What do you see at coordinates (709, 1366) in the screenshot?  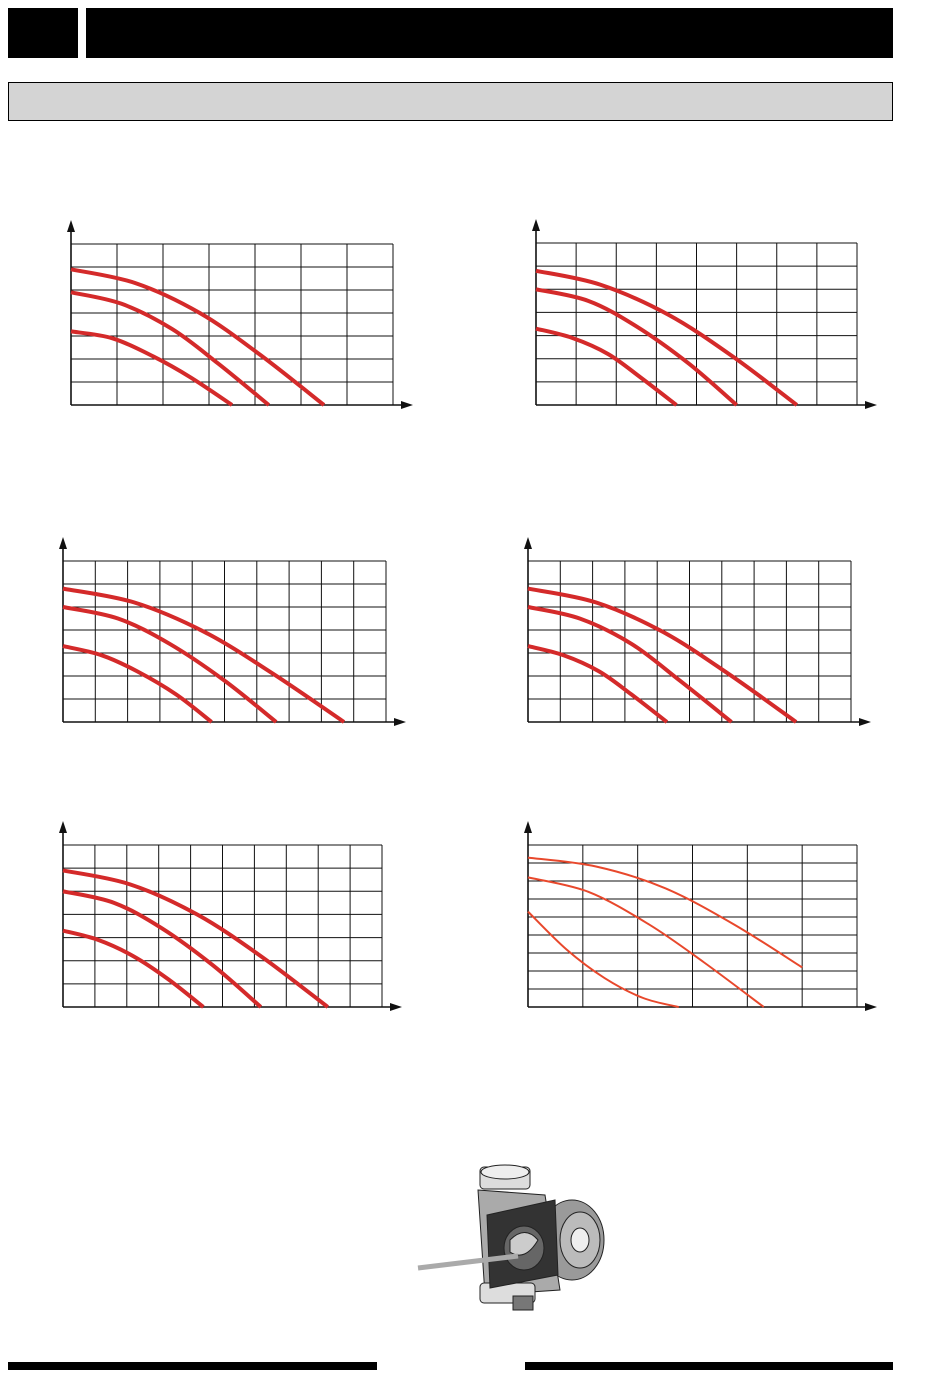 I see `footer-bar-right` at bounding box center [709, 1366].